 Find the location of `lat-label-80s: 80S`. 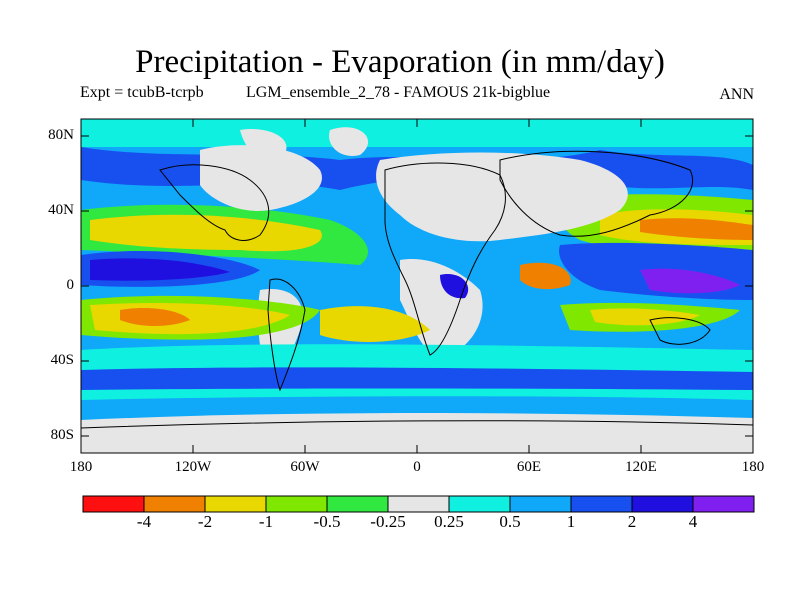

lat-label-80s: 80S is located at coordinates (62, 435).